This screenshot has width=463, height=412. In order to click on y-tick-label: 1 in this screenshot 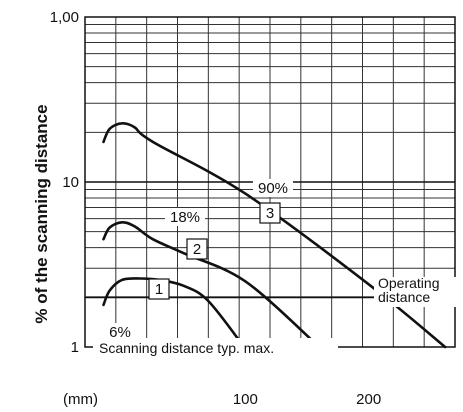, I will do `click(75, 347)`.